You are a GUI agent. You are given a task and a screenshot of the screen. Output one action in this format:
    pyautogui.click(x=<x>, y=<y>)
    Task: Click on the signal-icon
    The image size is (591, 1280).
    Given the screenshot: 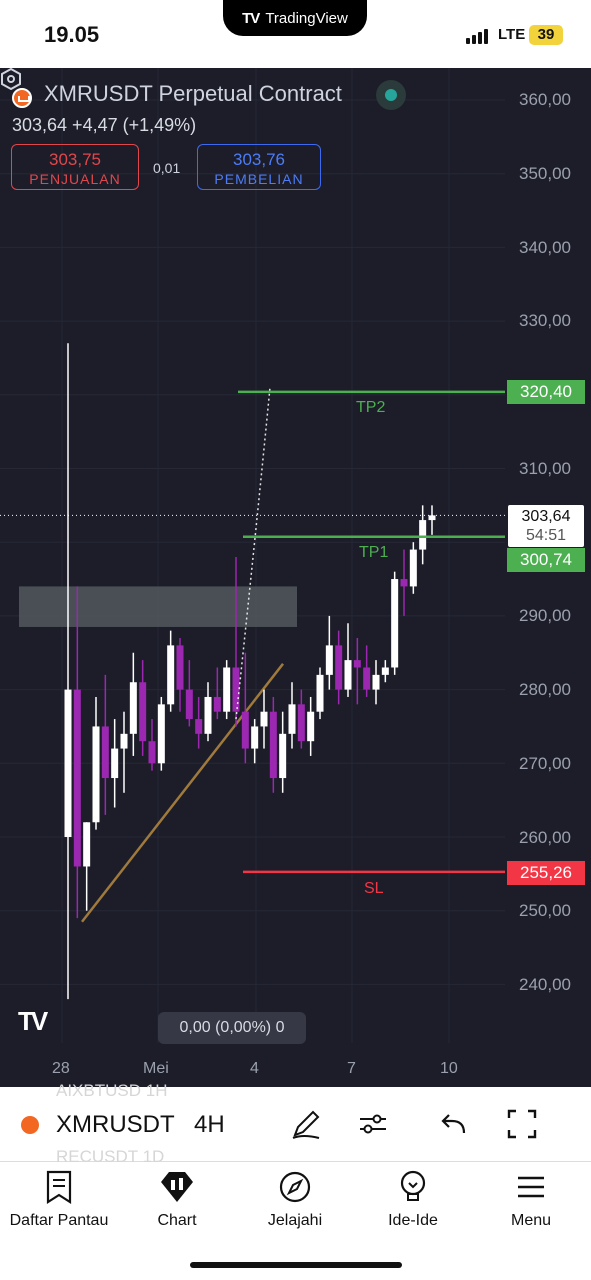 What is the action you would take?
    pyautogui.click(x=477, y=36)
    